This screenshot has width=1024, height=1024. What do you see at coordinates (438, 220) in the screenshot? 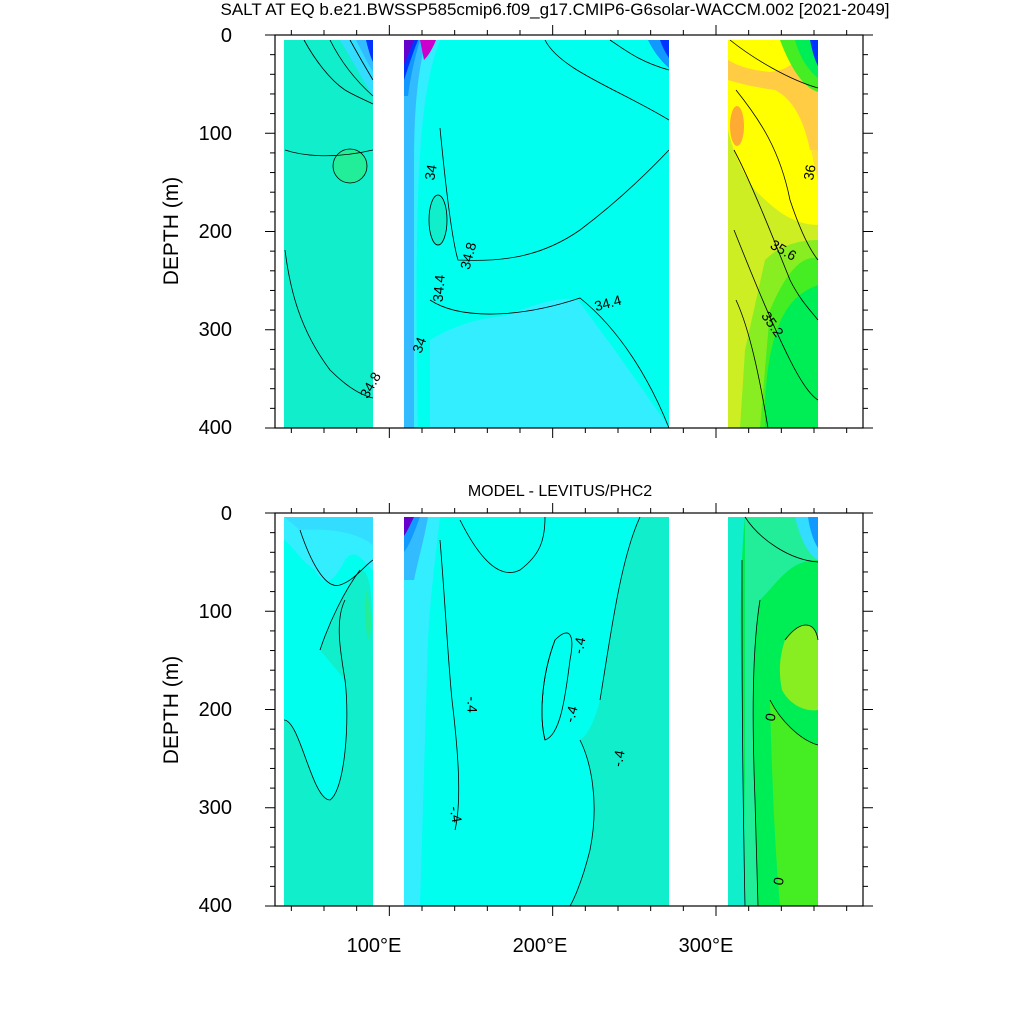
I see `top-central-salty-core` at bounding box center [438, 220].